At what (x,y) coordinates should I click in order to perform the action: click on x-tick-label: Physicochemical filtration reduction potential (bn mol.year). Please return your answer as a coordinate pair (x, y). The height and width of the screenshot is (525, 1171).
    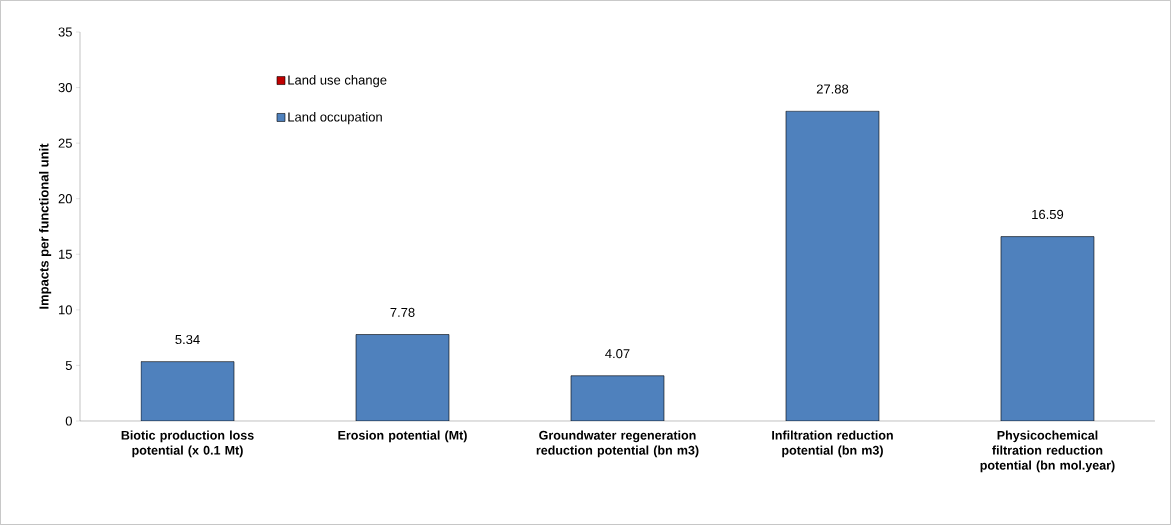
    Looking at the image, I should click on (1047, 451).